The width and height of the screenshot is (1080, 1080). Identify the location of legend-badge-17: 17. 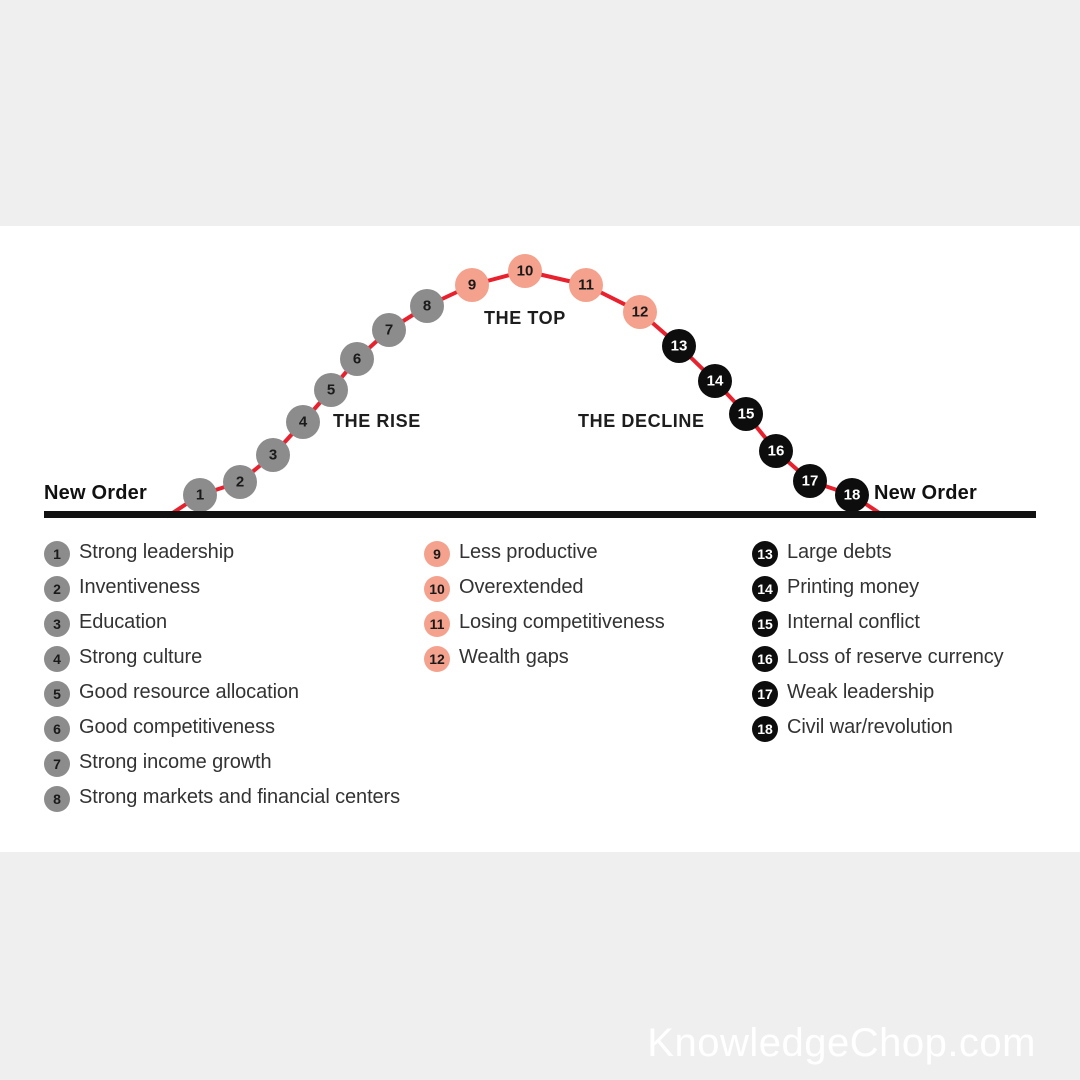
(765, 694).